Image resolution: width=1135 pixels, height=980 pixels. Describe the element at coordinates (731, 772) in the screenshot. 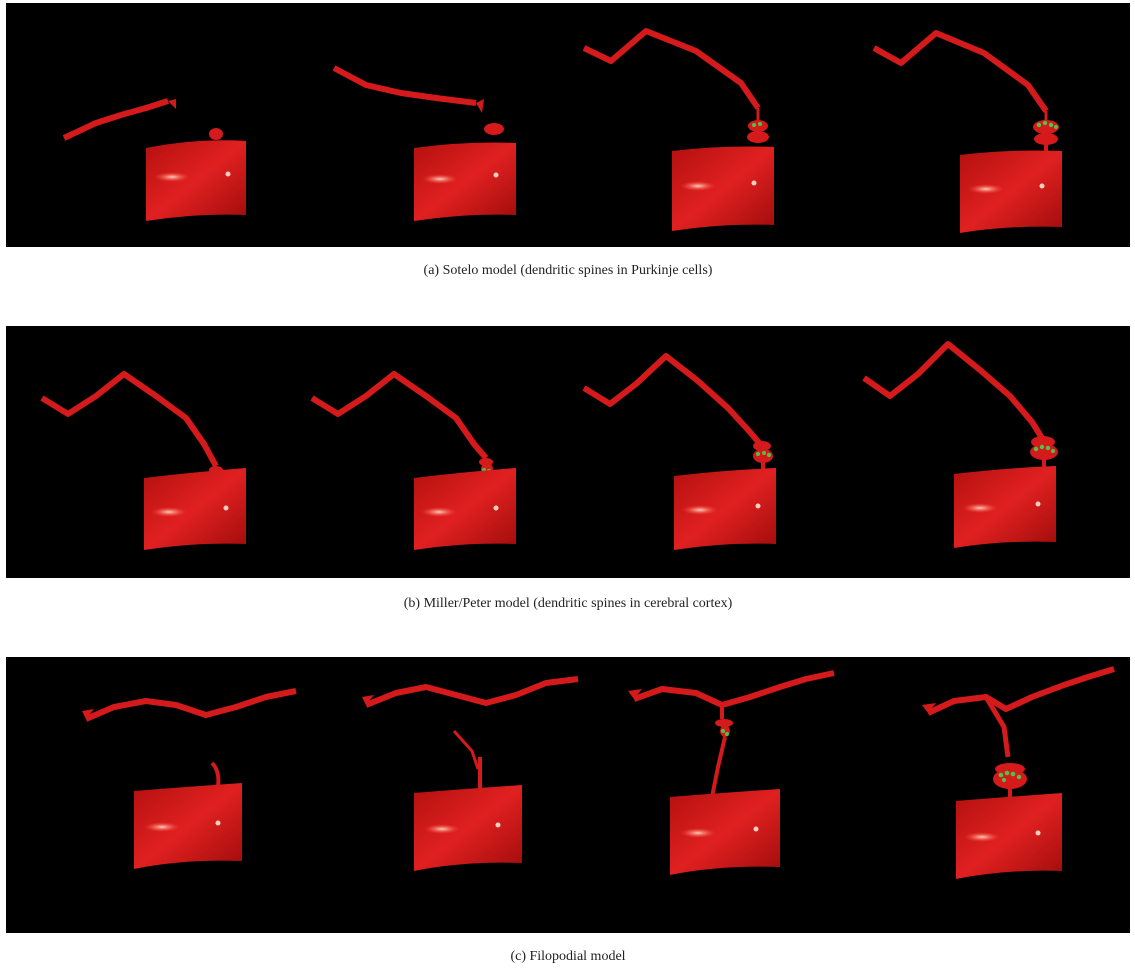

I see `stage-c3` at that location.